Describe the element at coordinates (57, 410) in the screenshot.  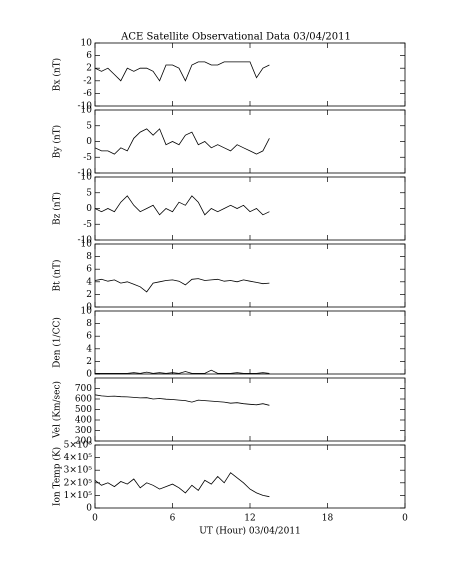
I see `y-axis-label: Vel (Km/sec)` at that location.